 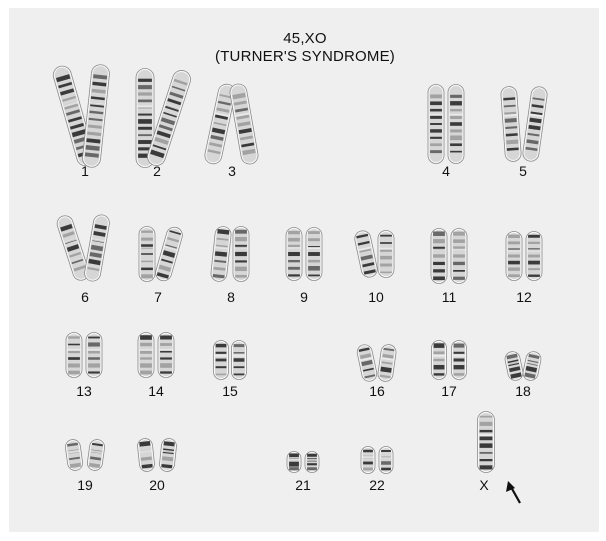 I want to click on chromosome-4-b, so click(x=456, y=124).